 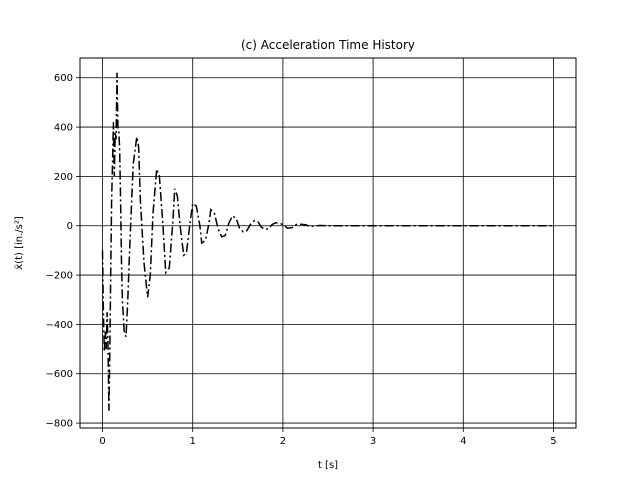 I want to click on x-tick-label: 3, so click(x=373, y=441).